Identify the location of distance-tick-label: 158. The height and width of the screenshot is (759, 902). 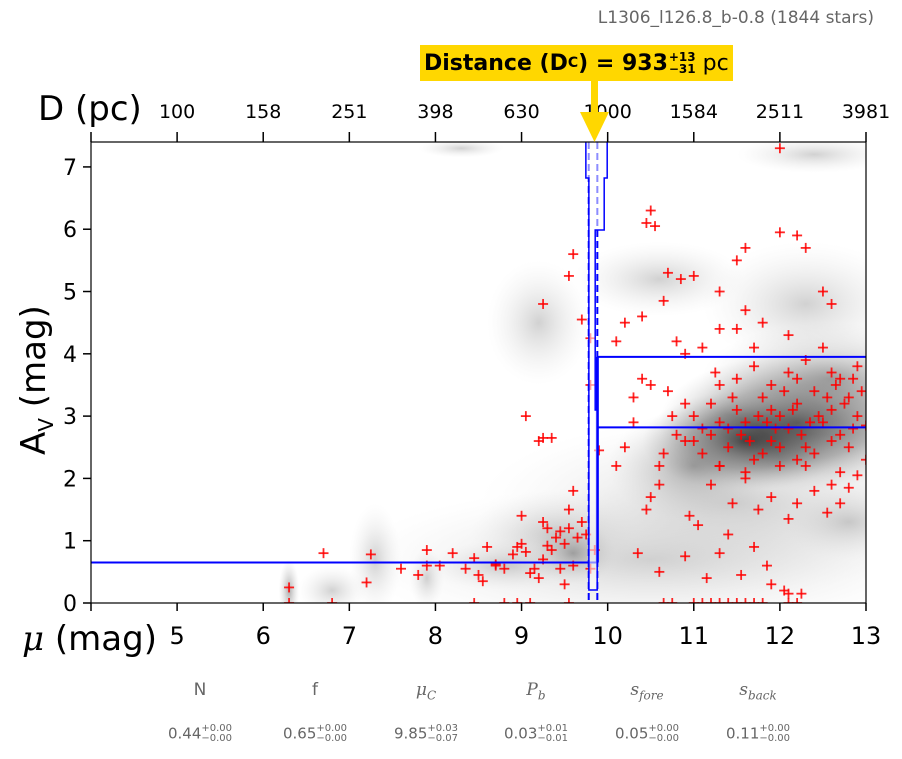
(263, 112).